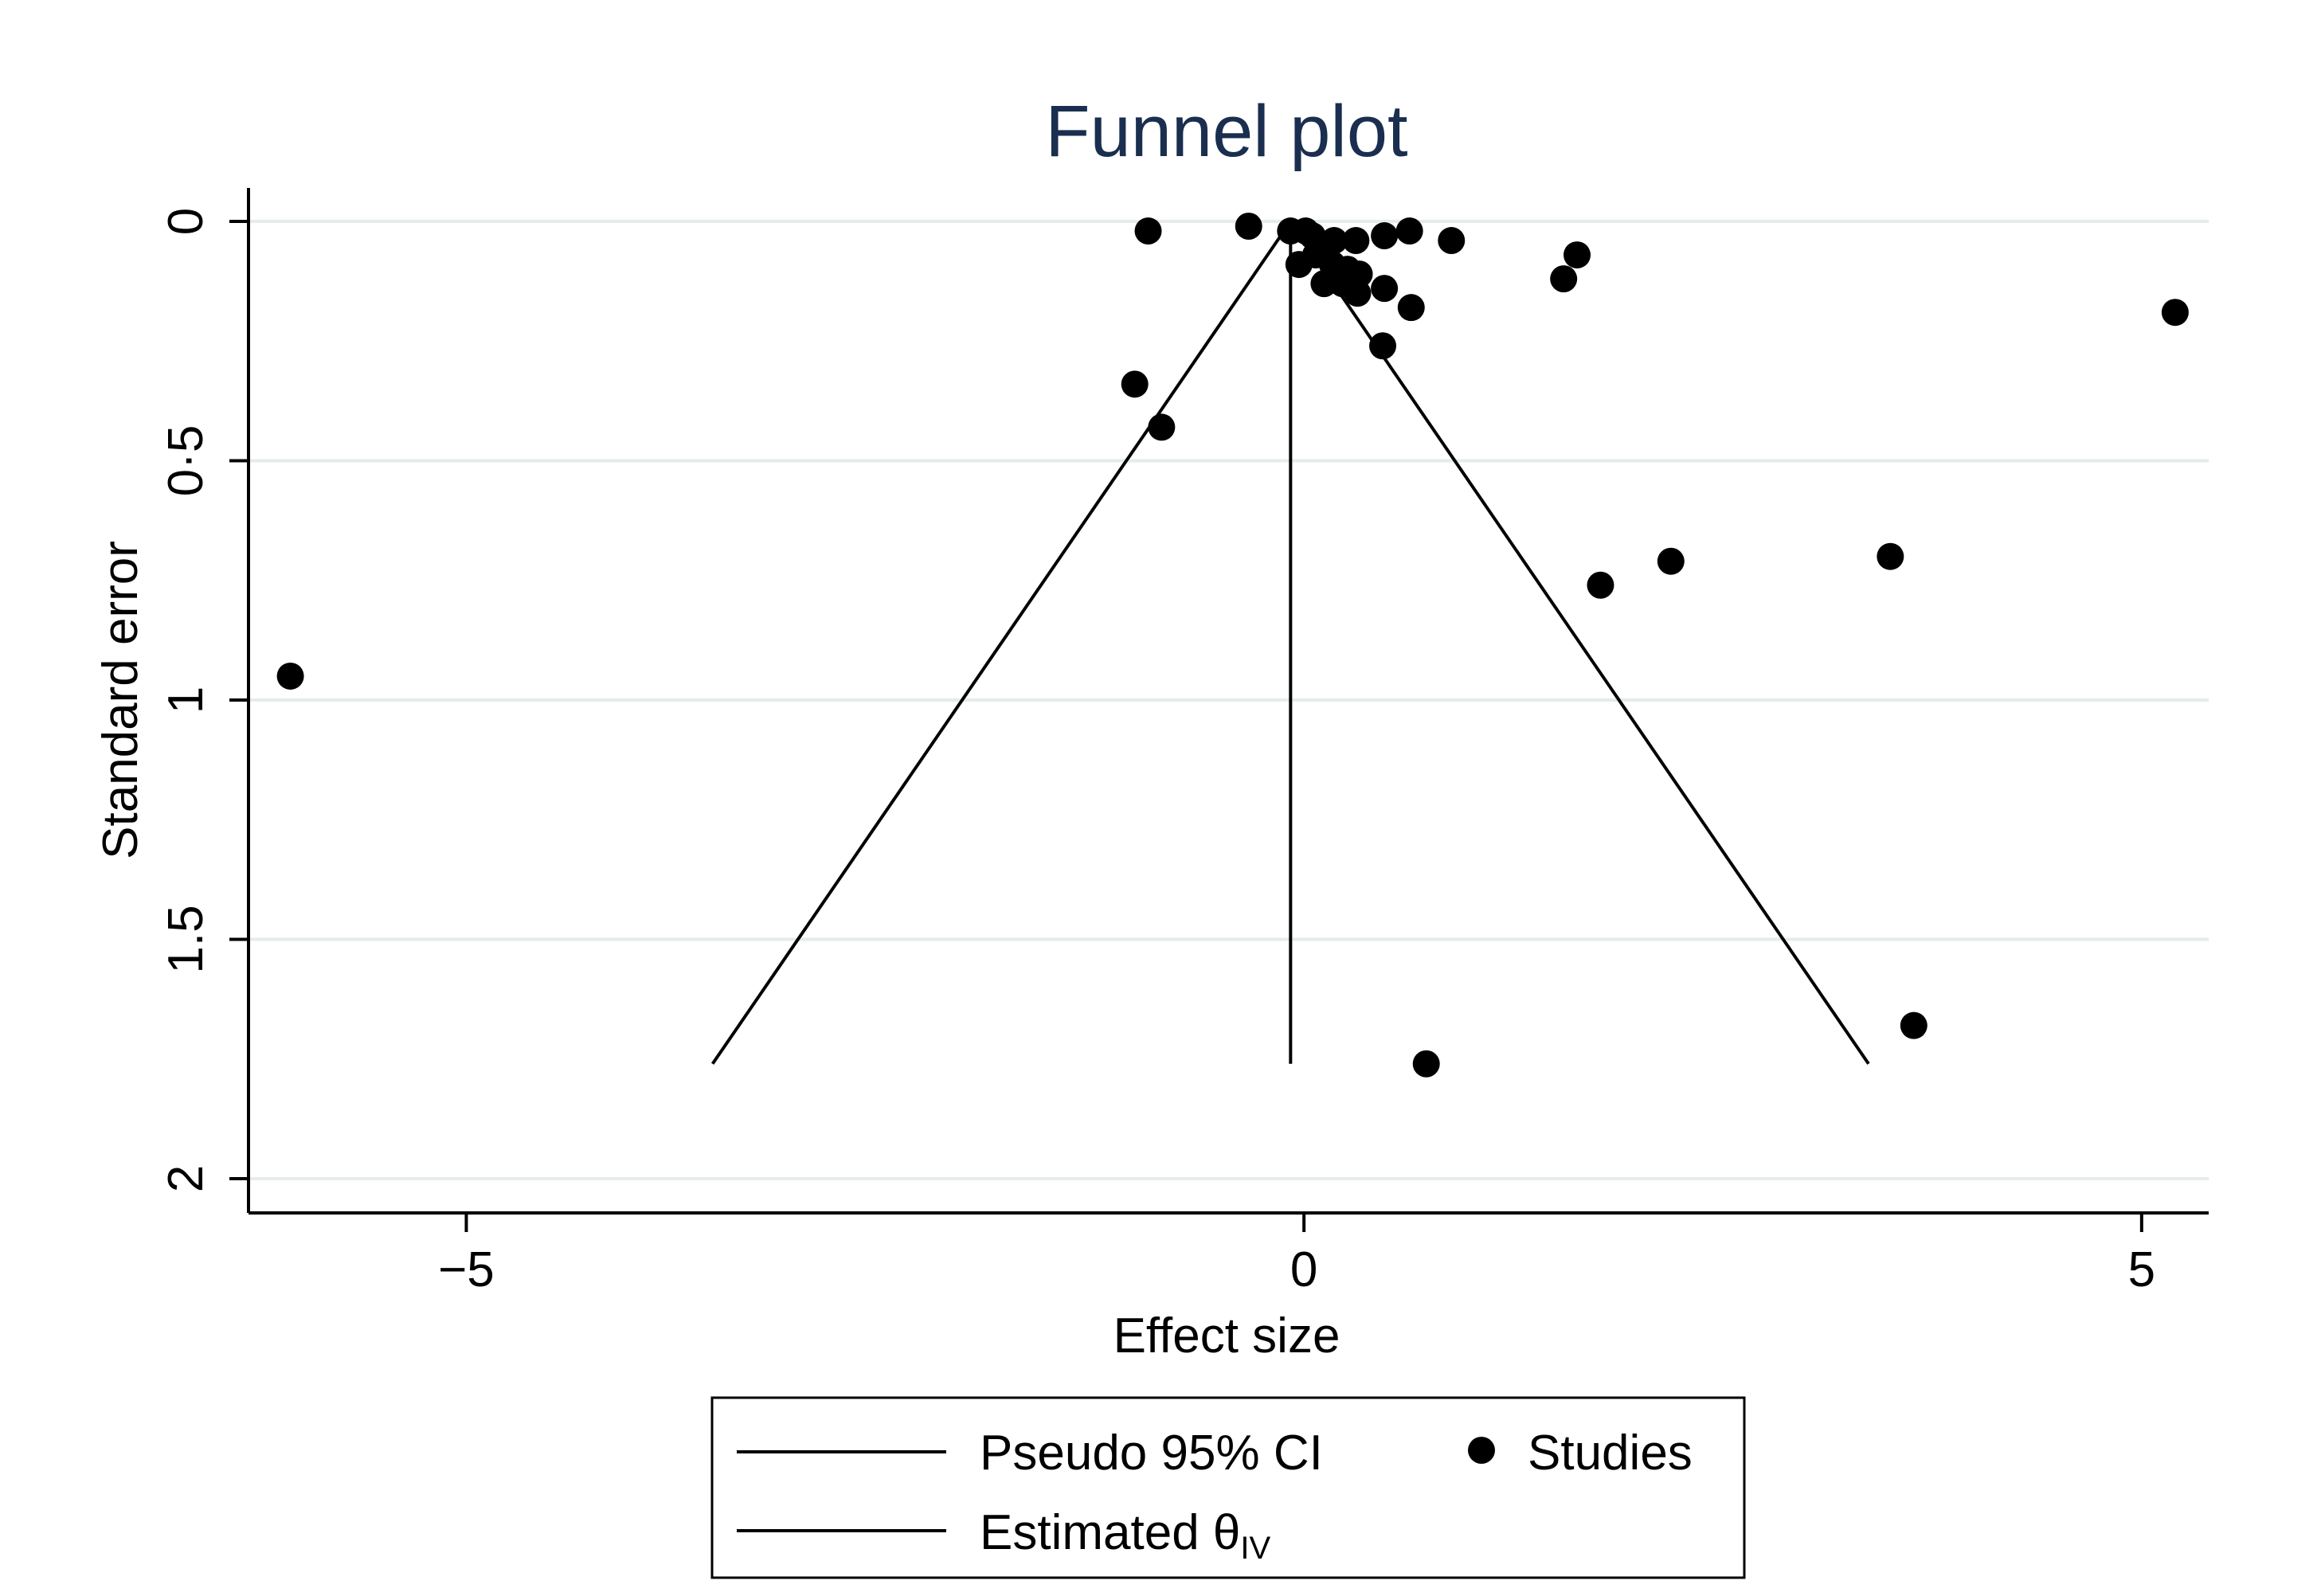  What do you see at coordinates (1303, 1269) in the screenshot?
I see `x-tick-label-1: 0` at bounding box center [1303, 1269].